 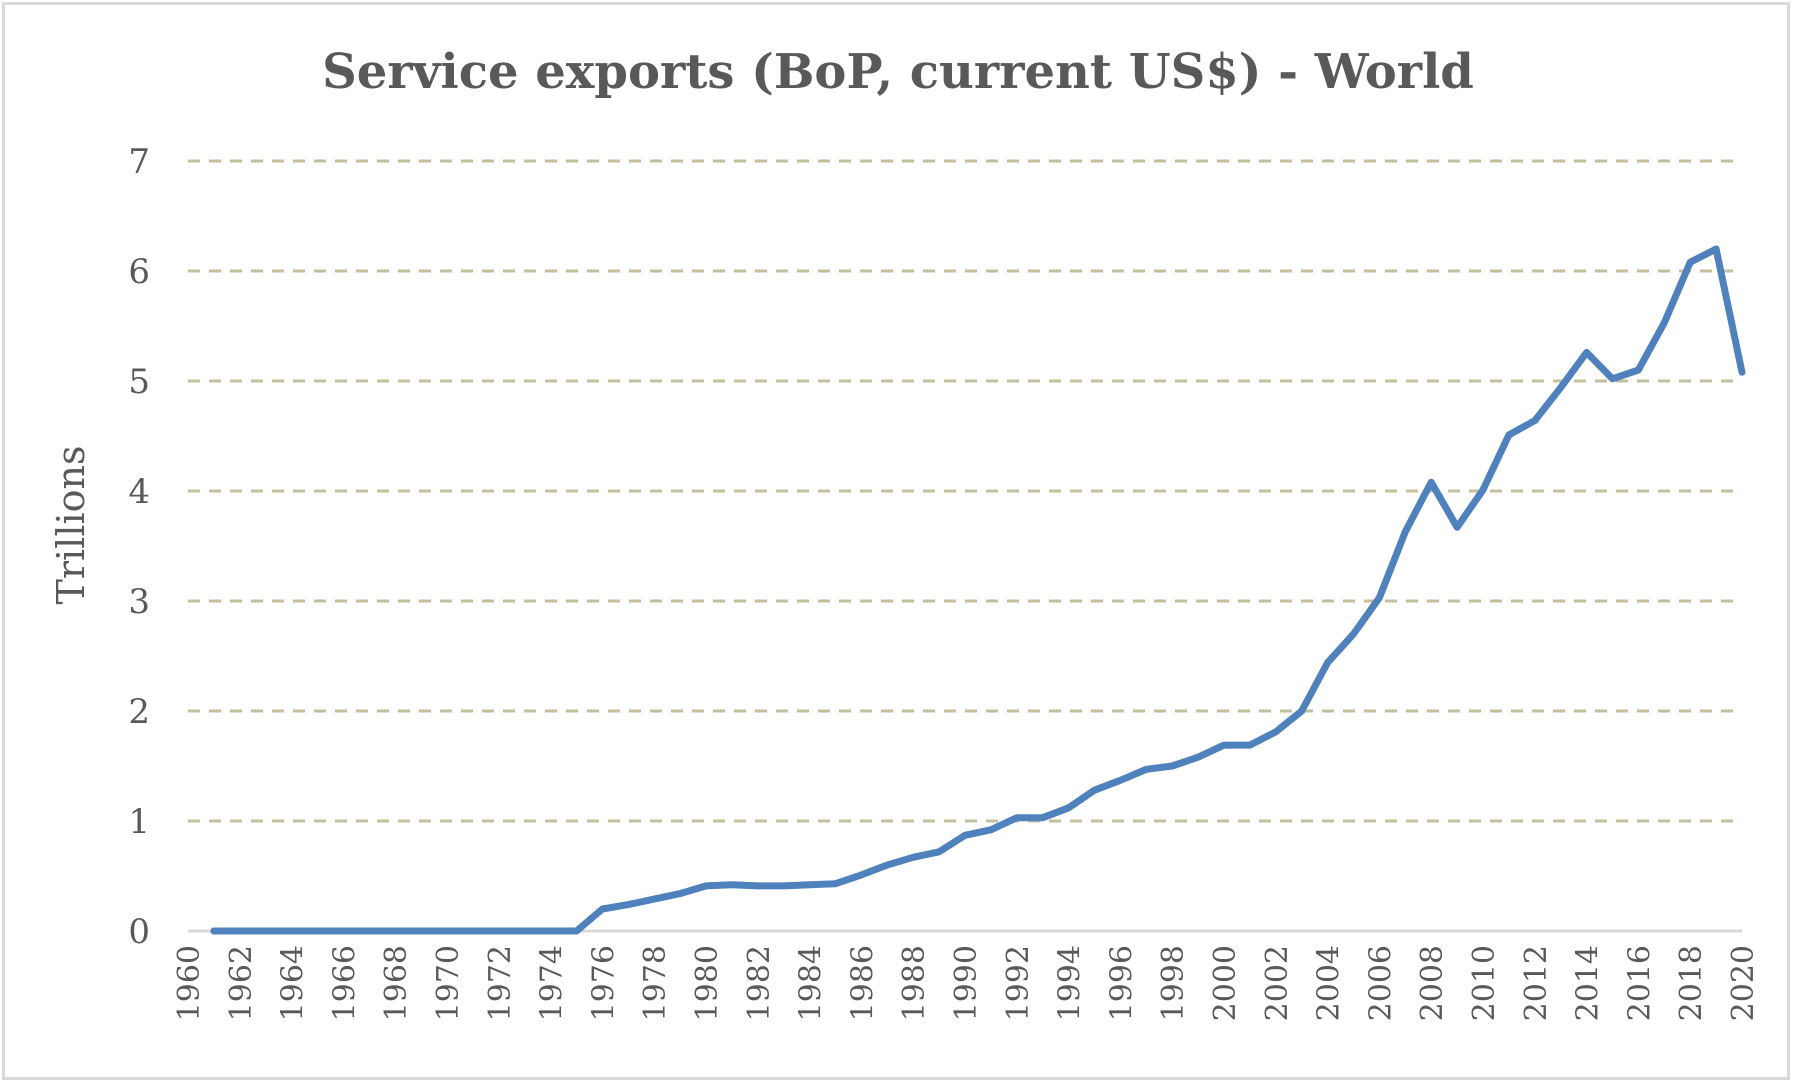 I want to click on x-tick-label: 2020, so click(x=1743, y=983).